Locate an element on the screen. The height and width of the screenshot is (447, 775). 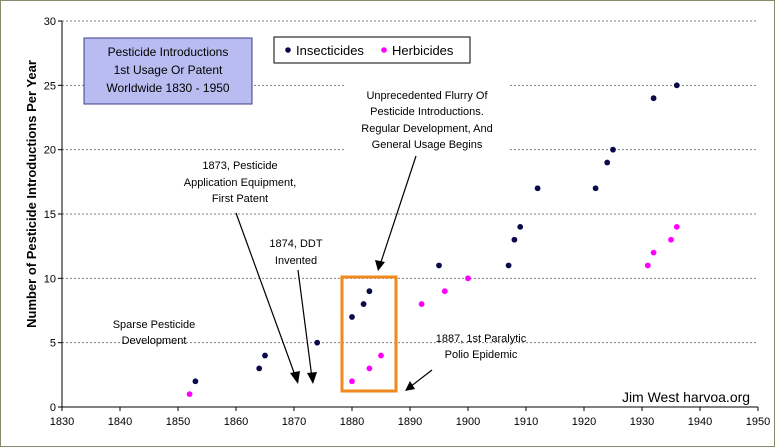
y-tick-label-0: 0 is located at coordinates (53, 408).